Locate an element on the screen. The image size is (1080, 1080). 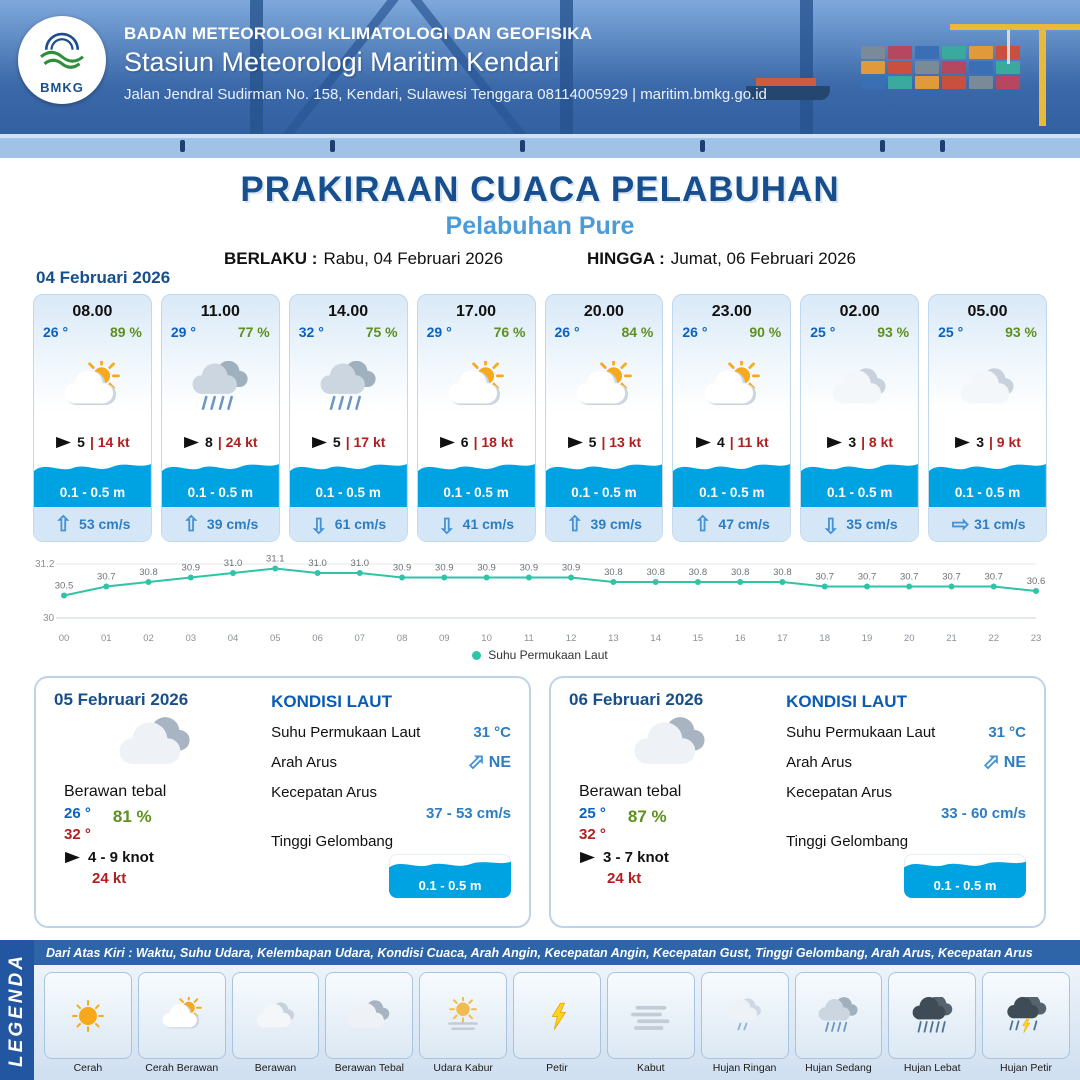
chart-legend: Suhu Permukaan Laut is located at coordinates (540, 655).